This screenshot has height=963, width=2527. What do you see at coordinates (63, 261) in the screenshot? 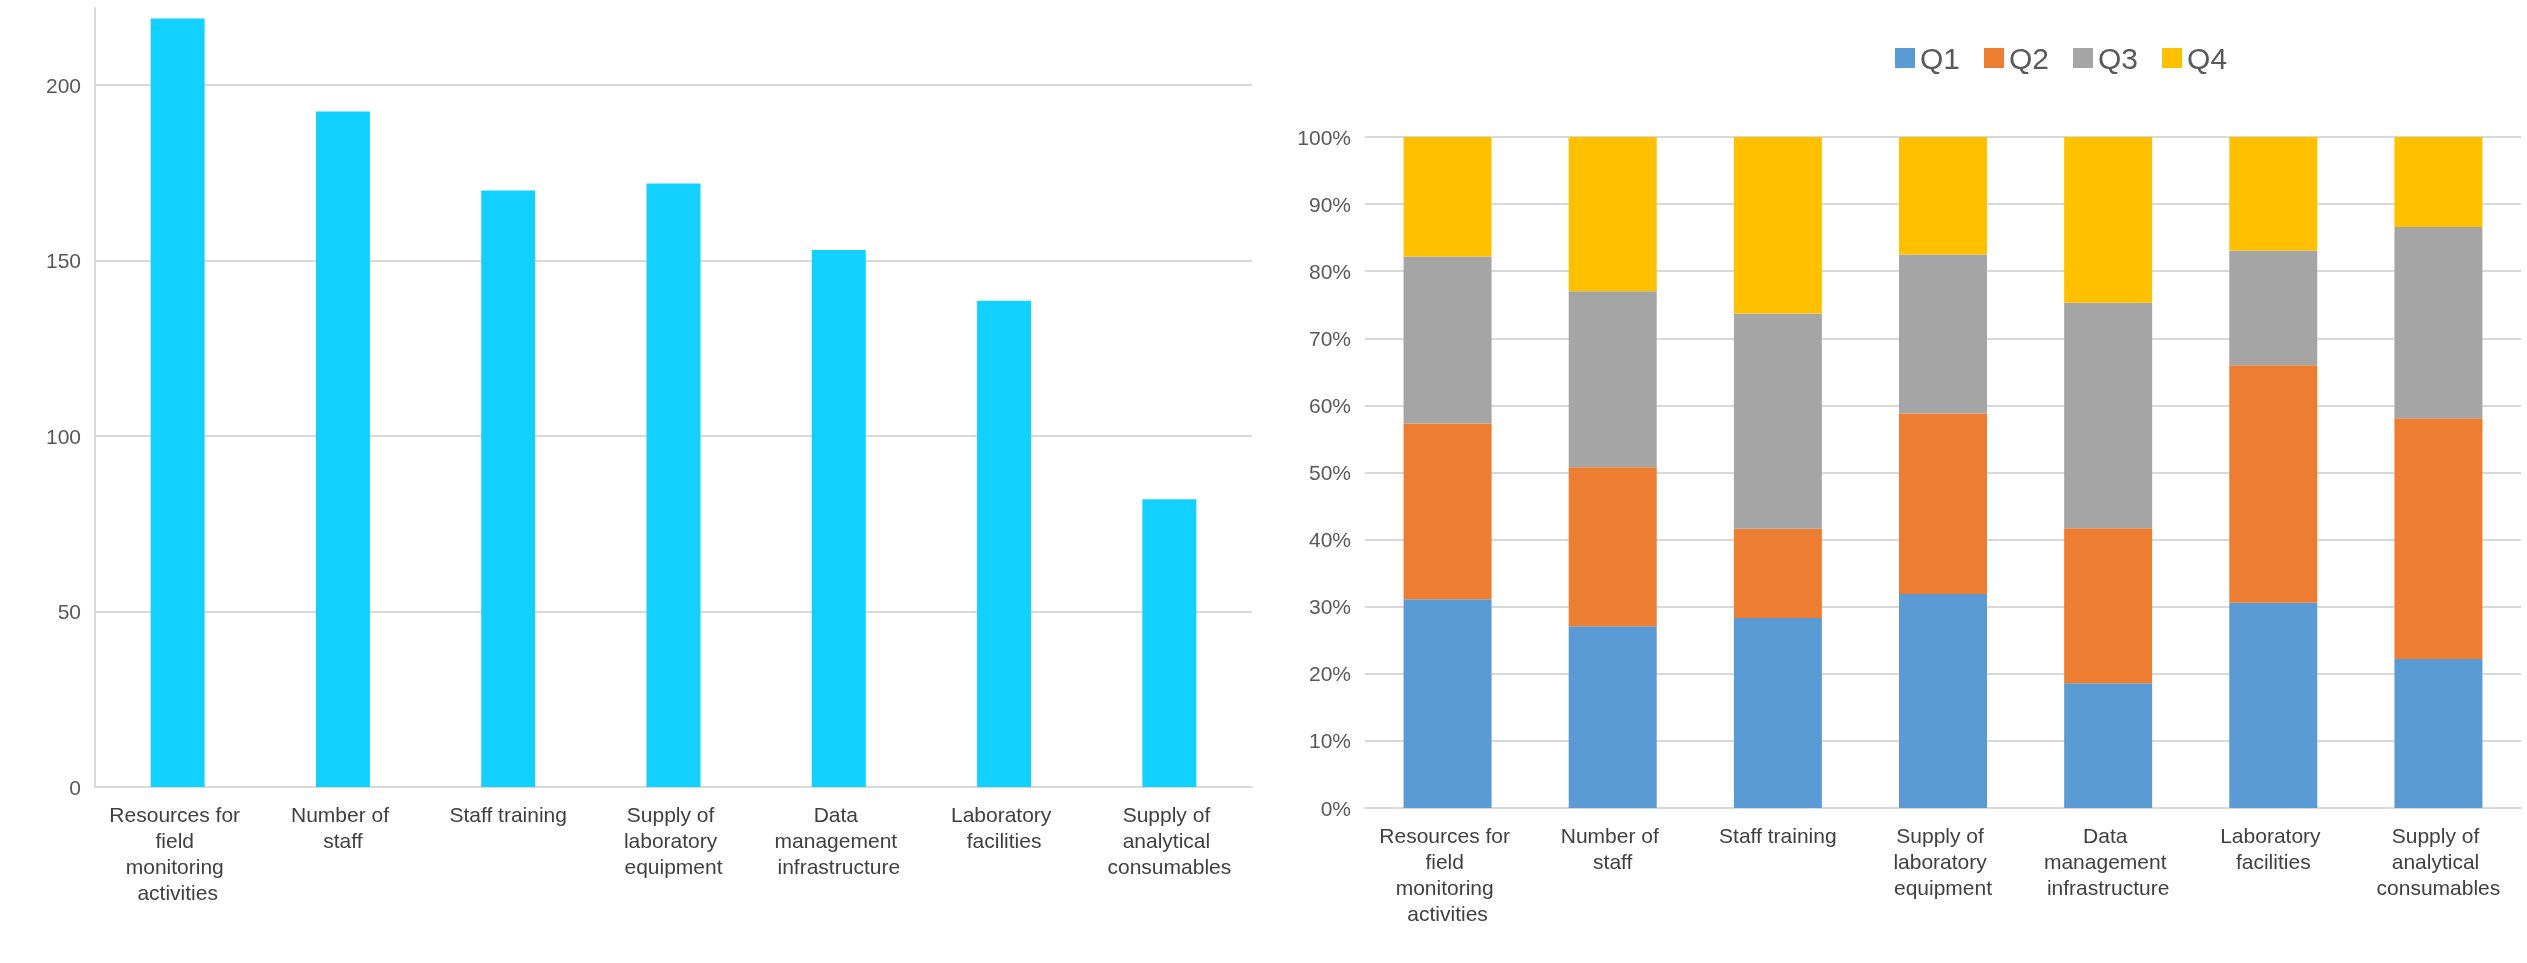
I see `y-tick-label: 150` at bounding box center [63, 261].